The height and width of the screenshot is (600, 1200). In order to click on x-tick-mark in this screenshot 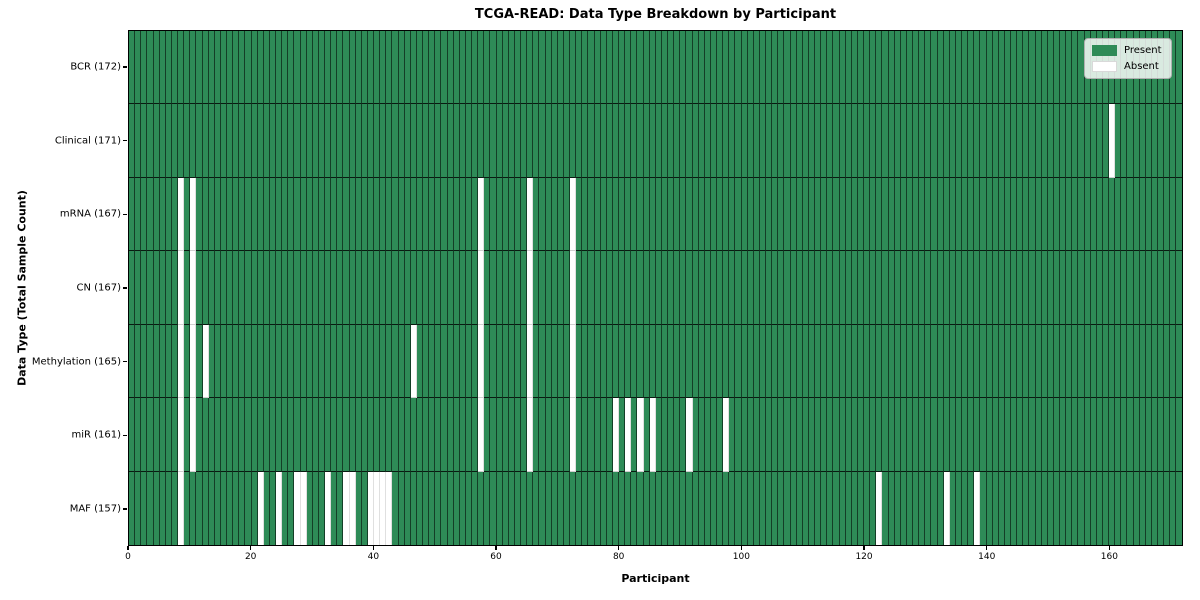, I will do `click(741, 548)`.